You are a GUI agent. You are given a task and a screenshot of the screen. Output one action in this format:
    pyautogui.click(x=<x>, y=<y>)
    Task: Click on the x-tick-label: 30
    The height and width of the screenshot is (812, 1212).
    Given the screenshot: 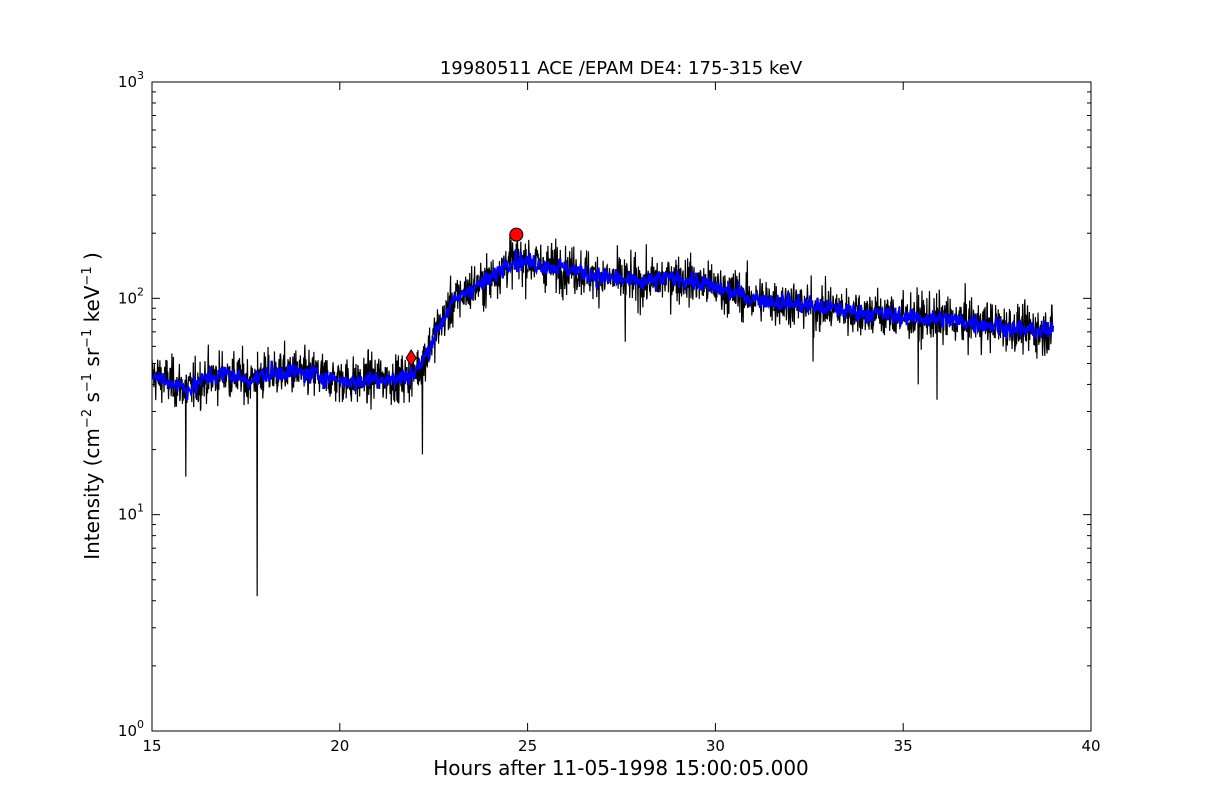 What is the action you would take?
    pyautogui.click(x=715, y=746)
    